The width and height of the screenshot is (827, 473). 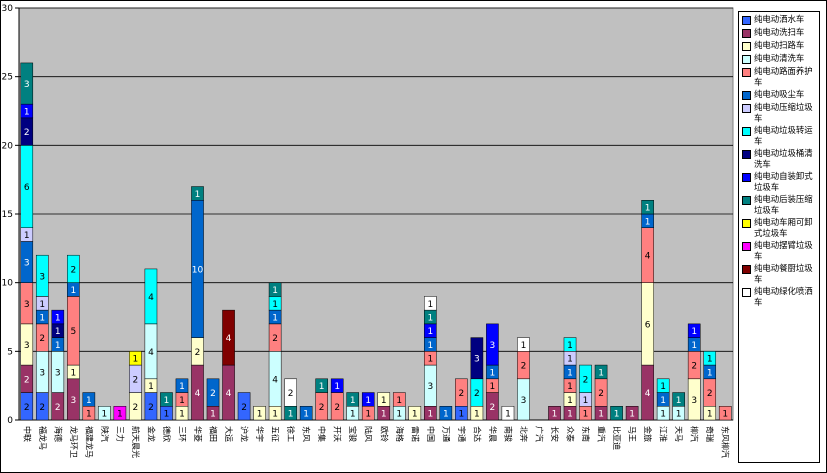 I want to click on legend-item: 纯电动清洗车, so click(x=780, y=58).